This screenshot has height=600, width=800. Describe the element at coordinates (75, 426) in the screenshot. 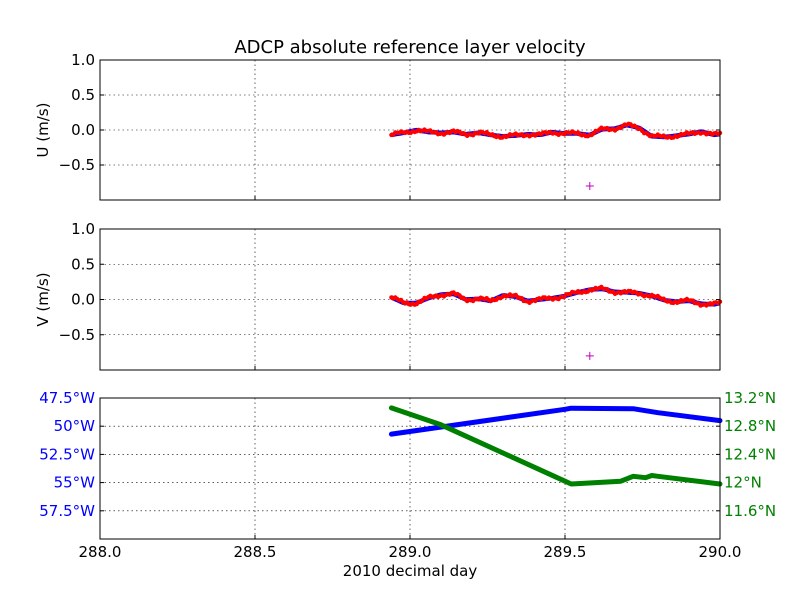

I see `longitude-tick-label: 50°W` at that location.